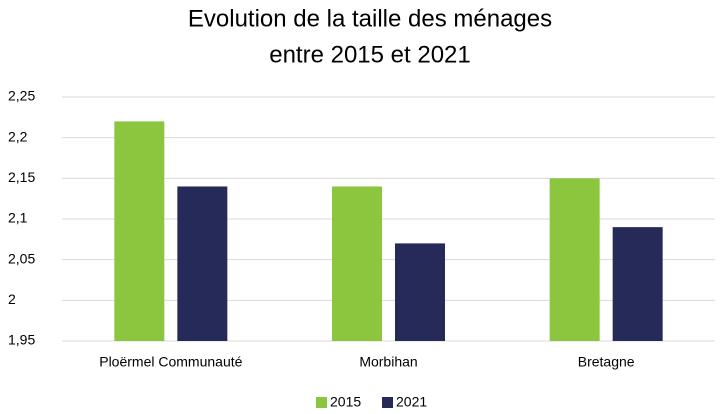  I want to click on y-tick-label: 2,25, so click(21, 96).